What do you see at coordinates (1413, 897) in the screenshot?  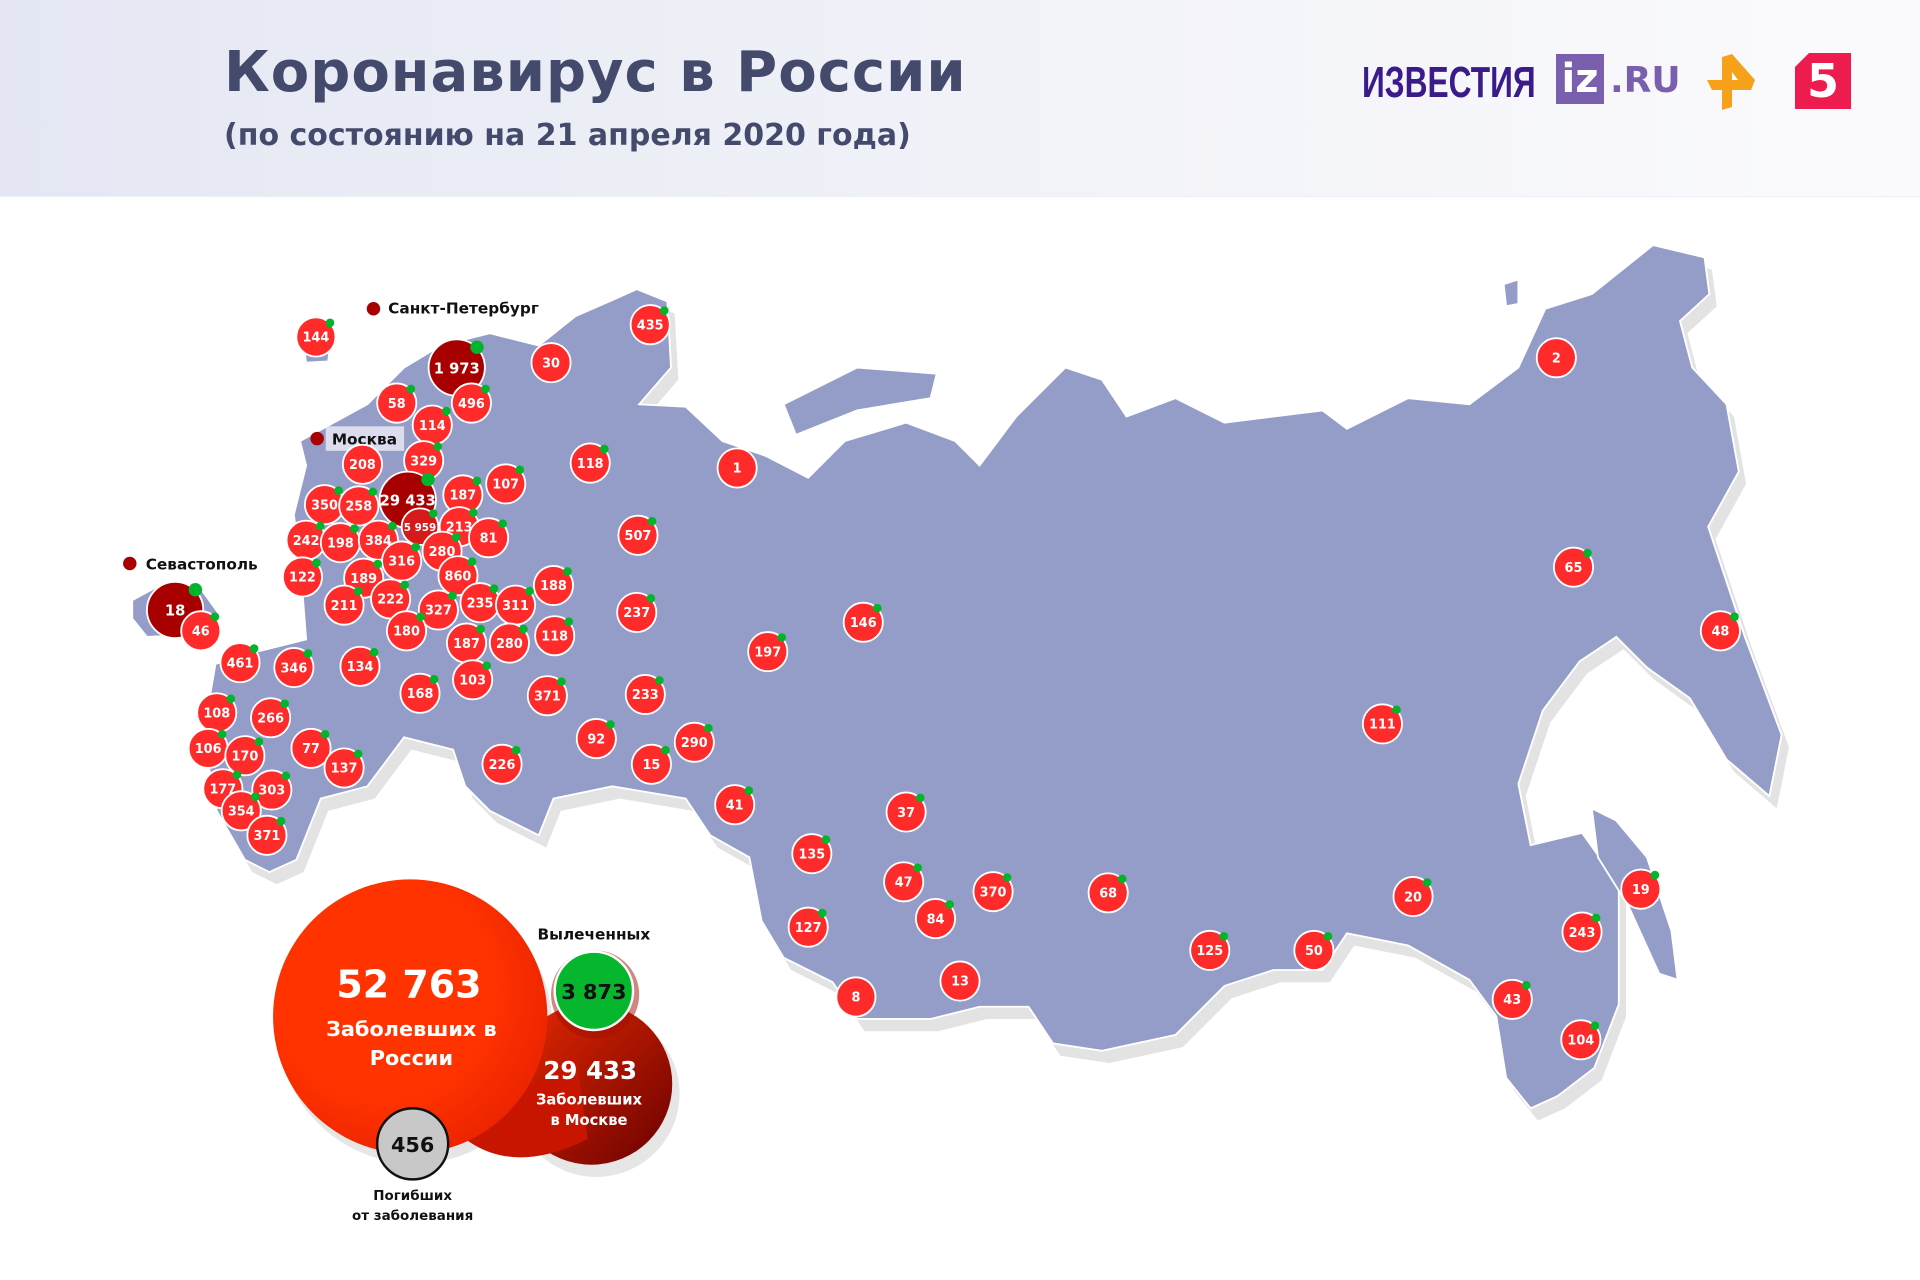 I see `region-bubble: 20` at bounding box center [1413, 897].